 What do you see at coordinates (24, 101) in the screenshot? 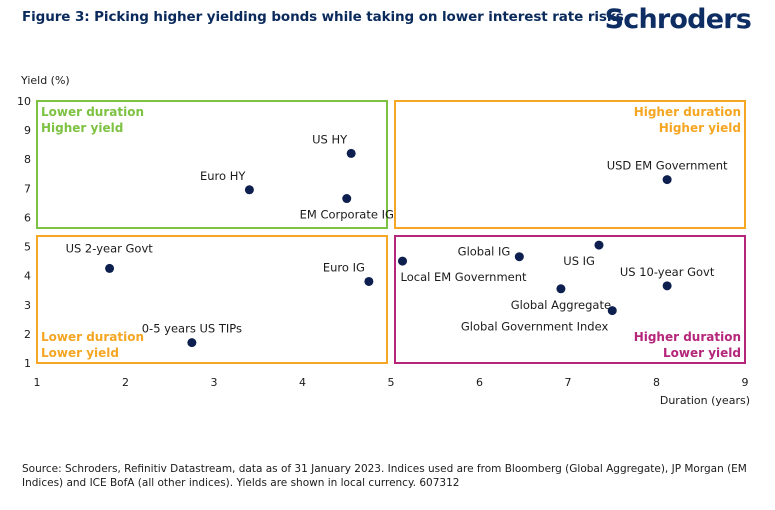
I see `y-tick-label: 10` at bounding box center [24, 101].